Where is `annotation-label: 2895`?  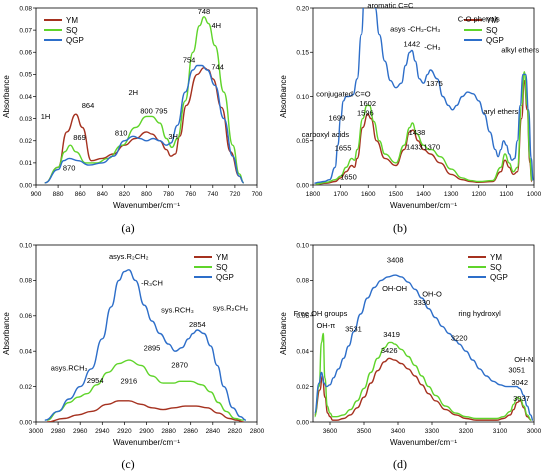 annotation-label: 2895 is located at coordinates (152, 348).